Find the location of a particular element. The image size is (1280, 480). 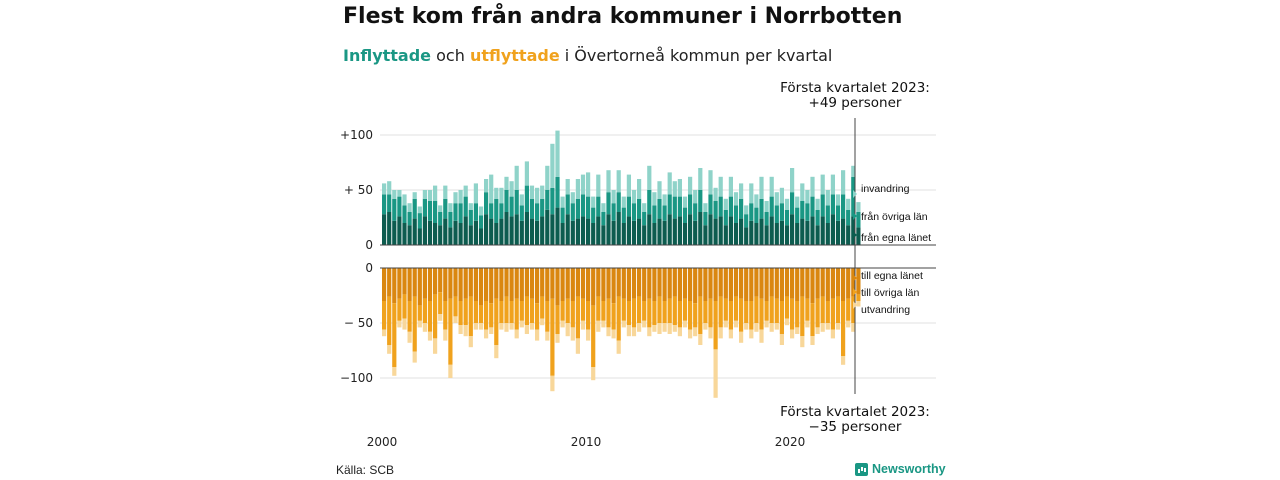

brand: Newsworthy is located at coordinates (900, 469).